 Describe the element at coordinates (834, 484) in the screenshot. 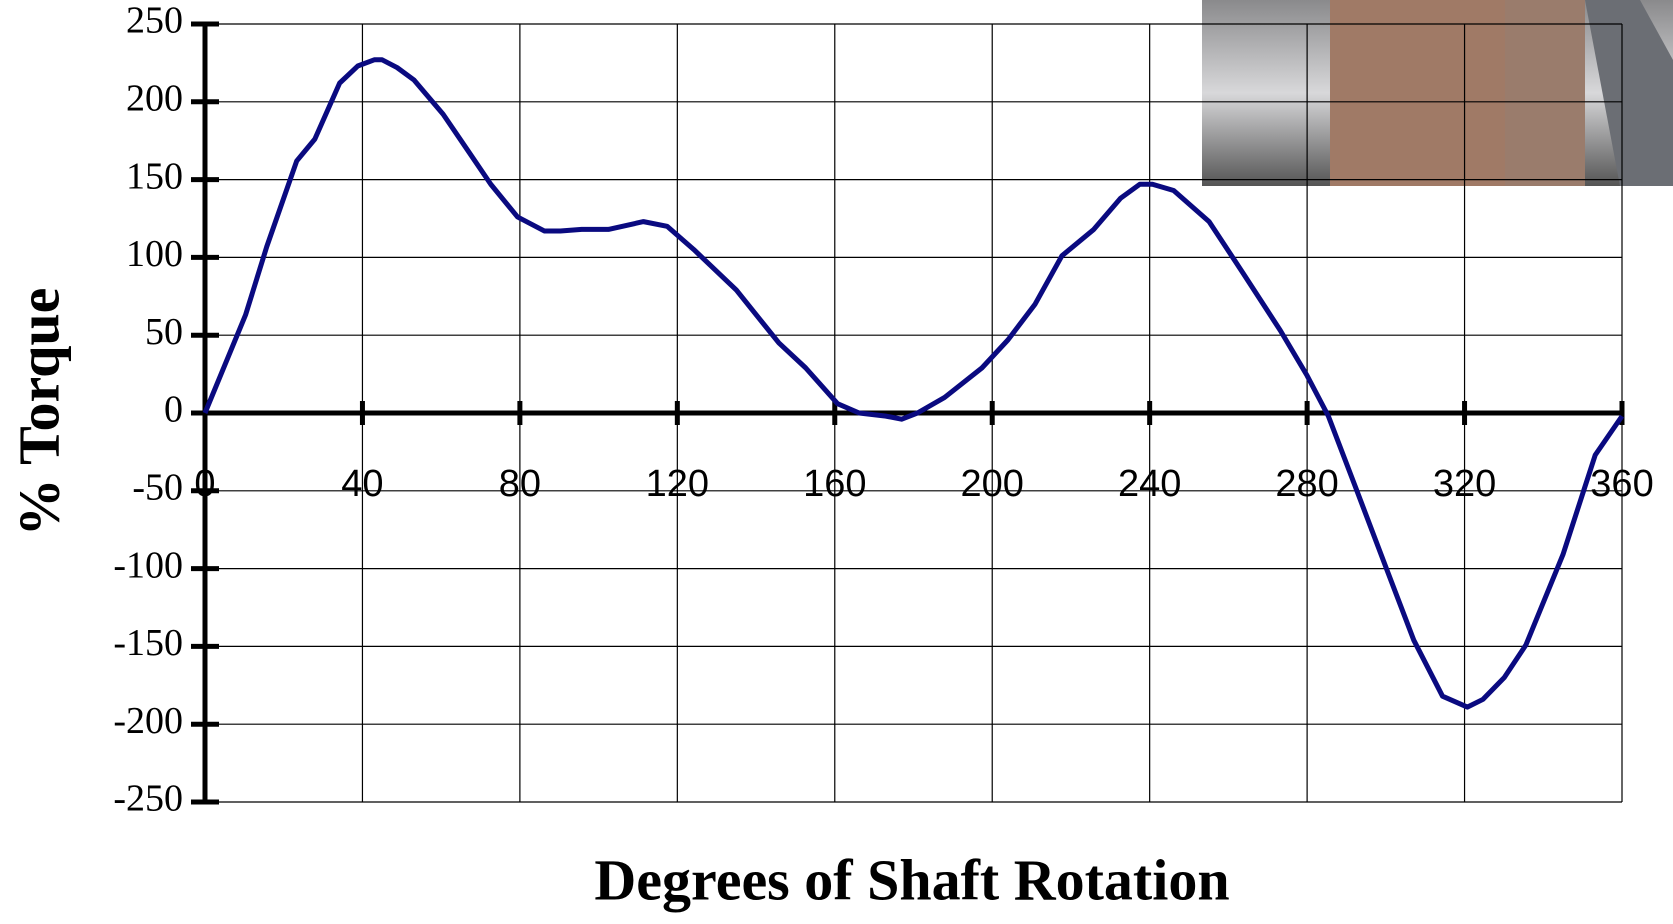

I see `x-tick-label: 160` at that location.